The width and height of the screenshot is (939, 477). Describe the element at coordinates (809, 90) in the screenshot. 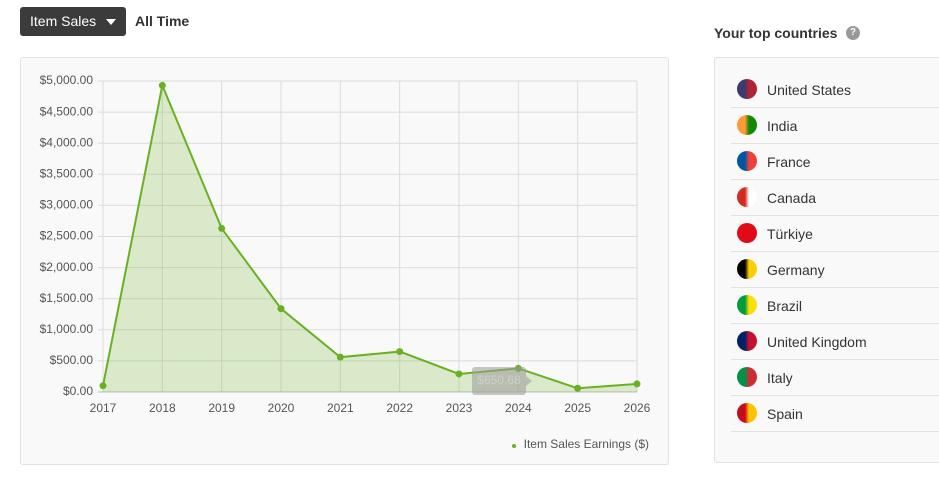

I see `country-name: United States` at that location.